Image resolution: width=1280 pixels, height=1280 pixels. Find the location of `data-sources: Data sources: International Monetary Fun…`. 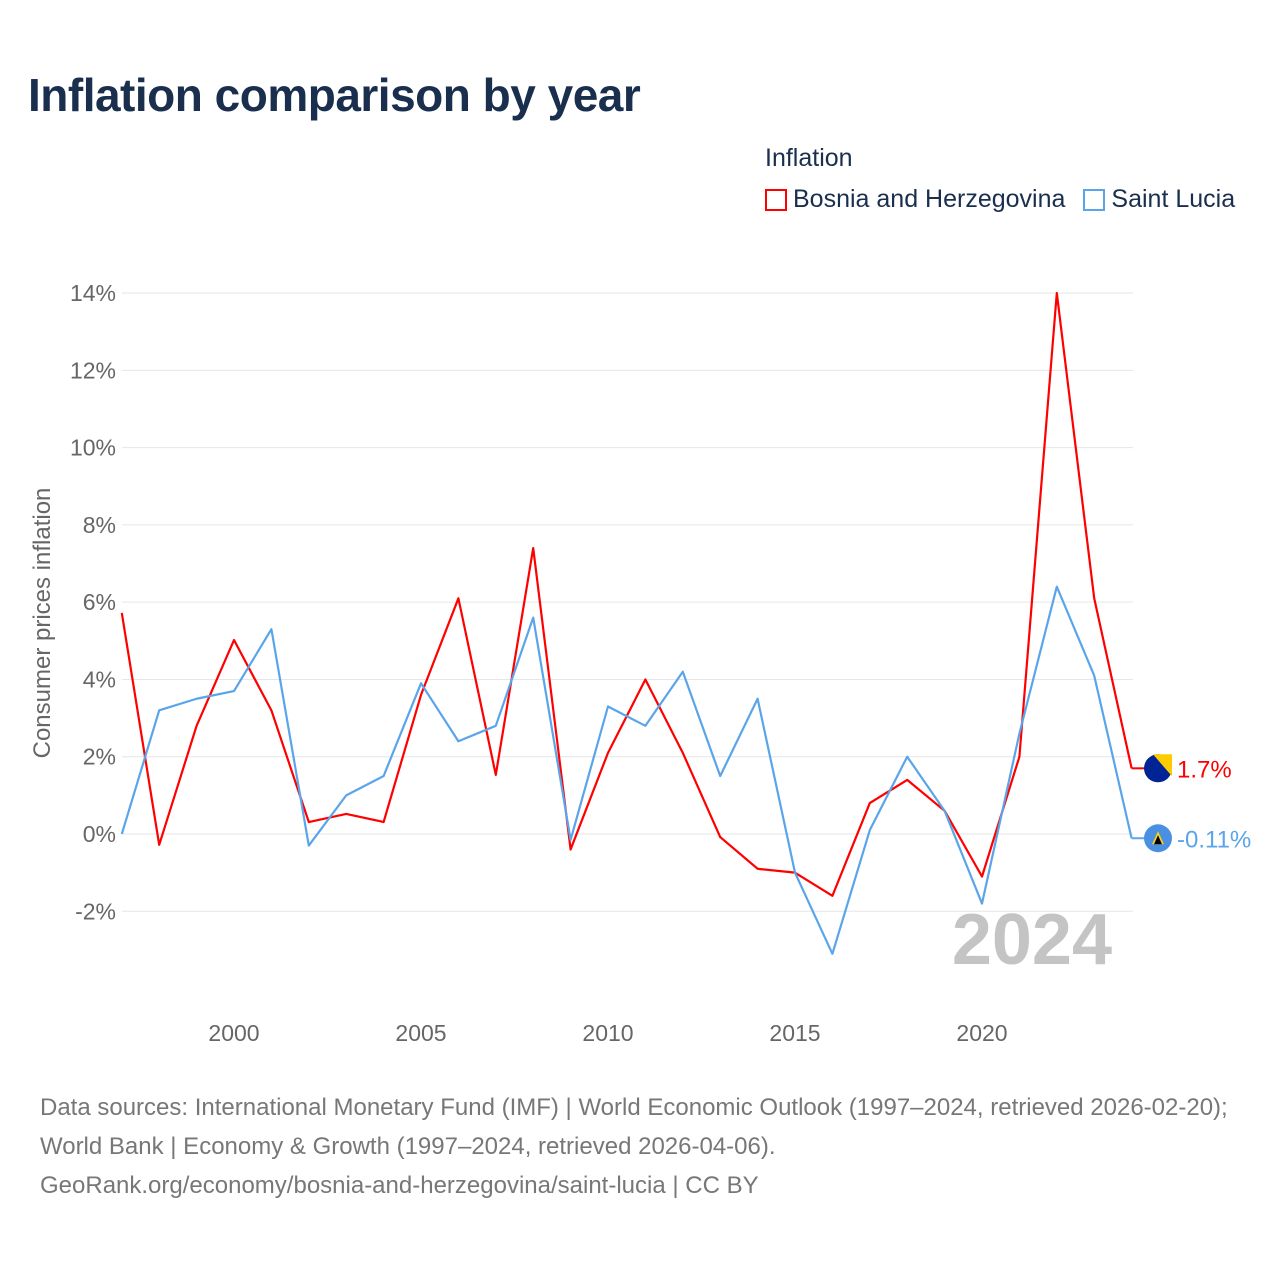

data-sources: Data sources: International Monetary Fun… is located at coordinates (634, 1127).